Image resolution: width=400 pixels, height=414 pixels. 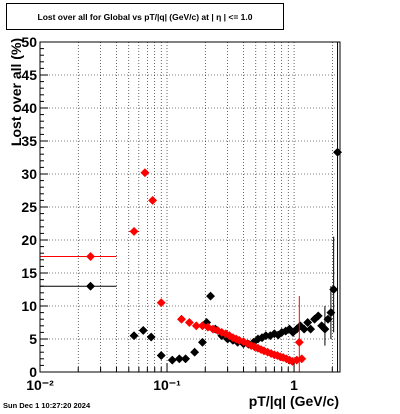 I want to click on x-tick-label: 1, so click(x=294, y=385).